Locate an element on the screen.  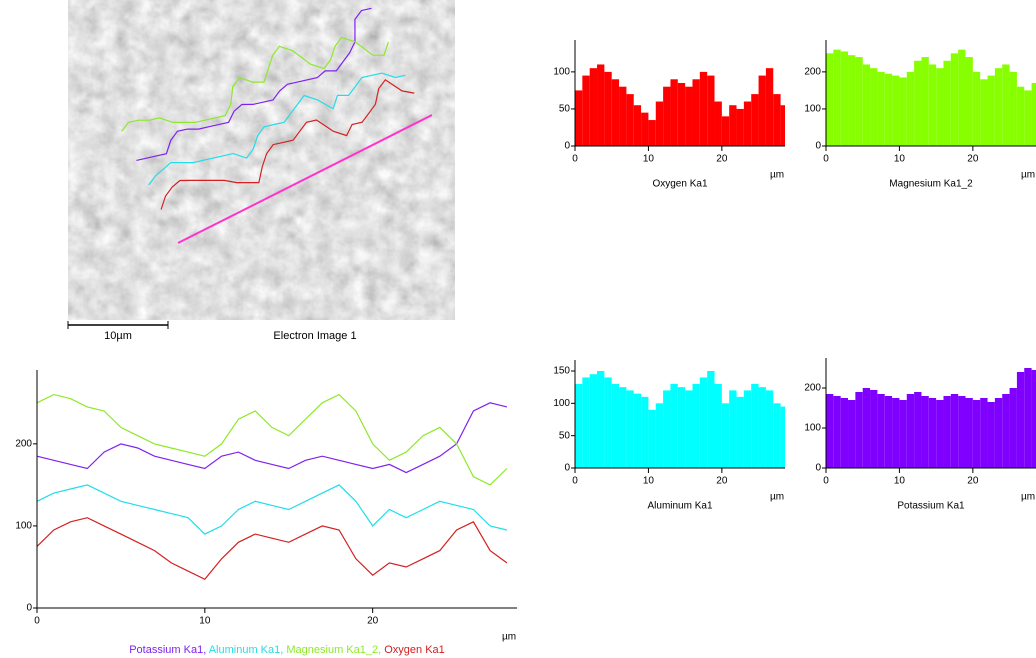
image-title: Electron Image 1 is located at coordinates (314, 336).